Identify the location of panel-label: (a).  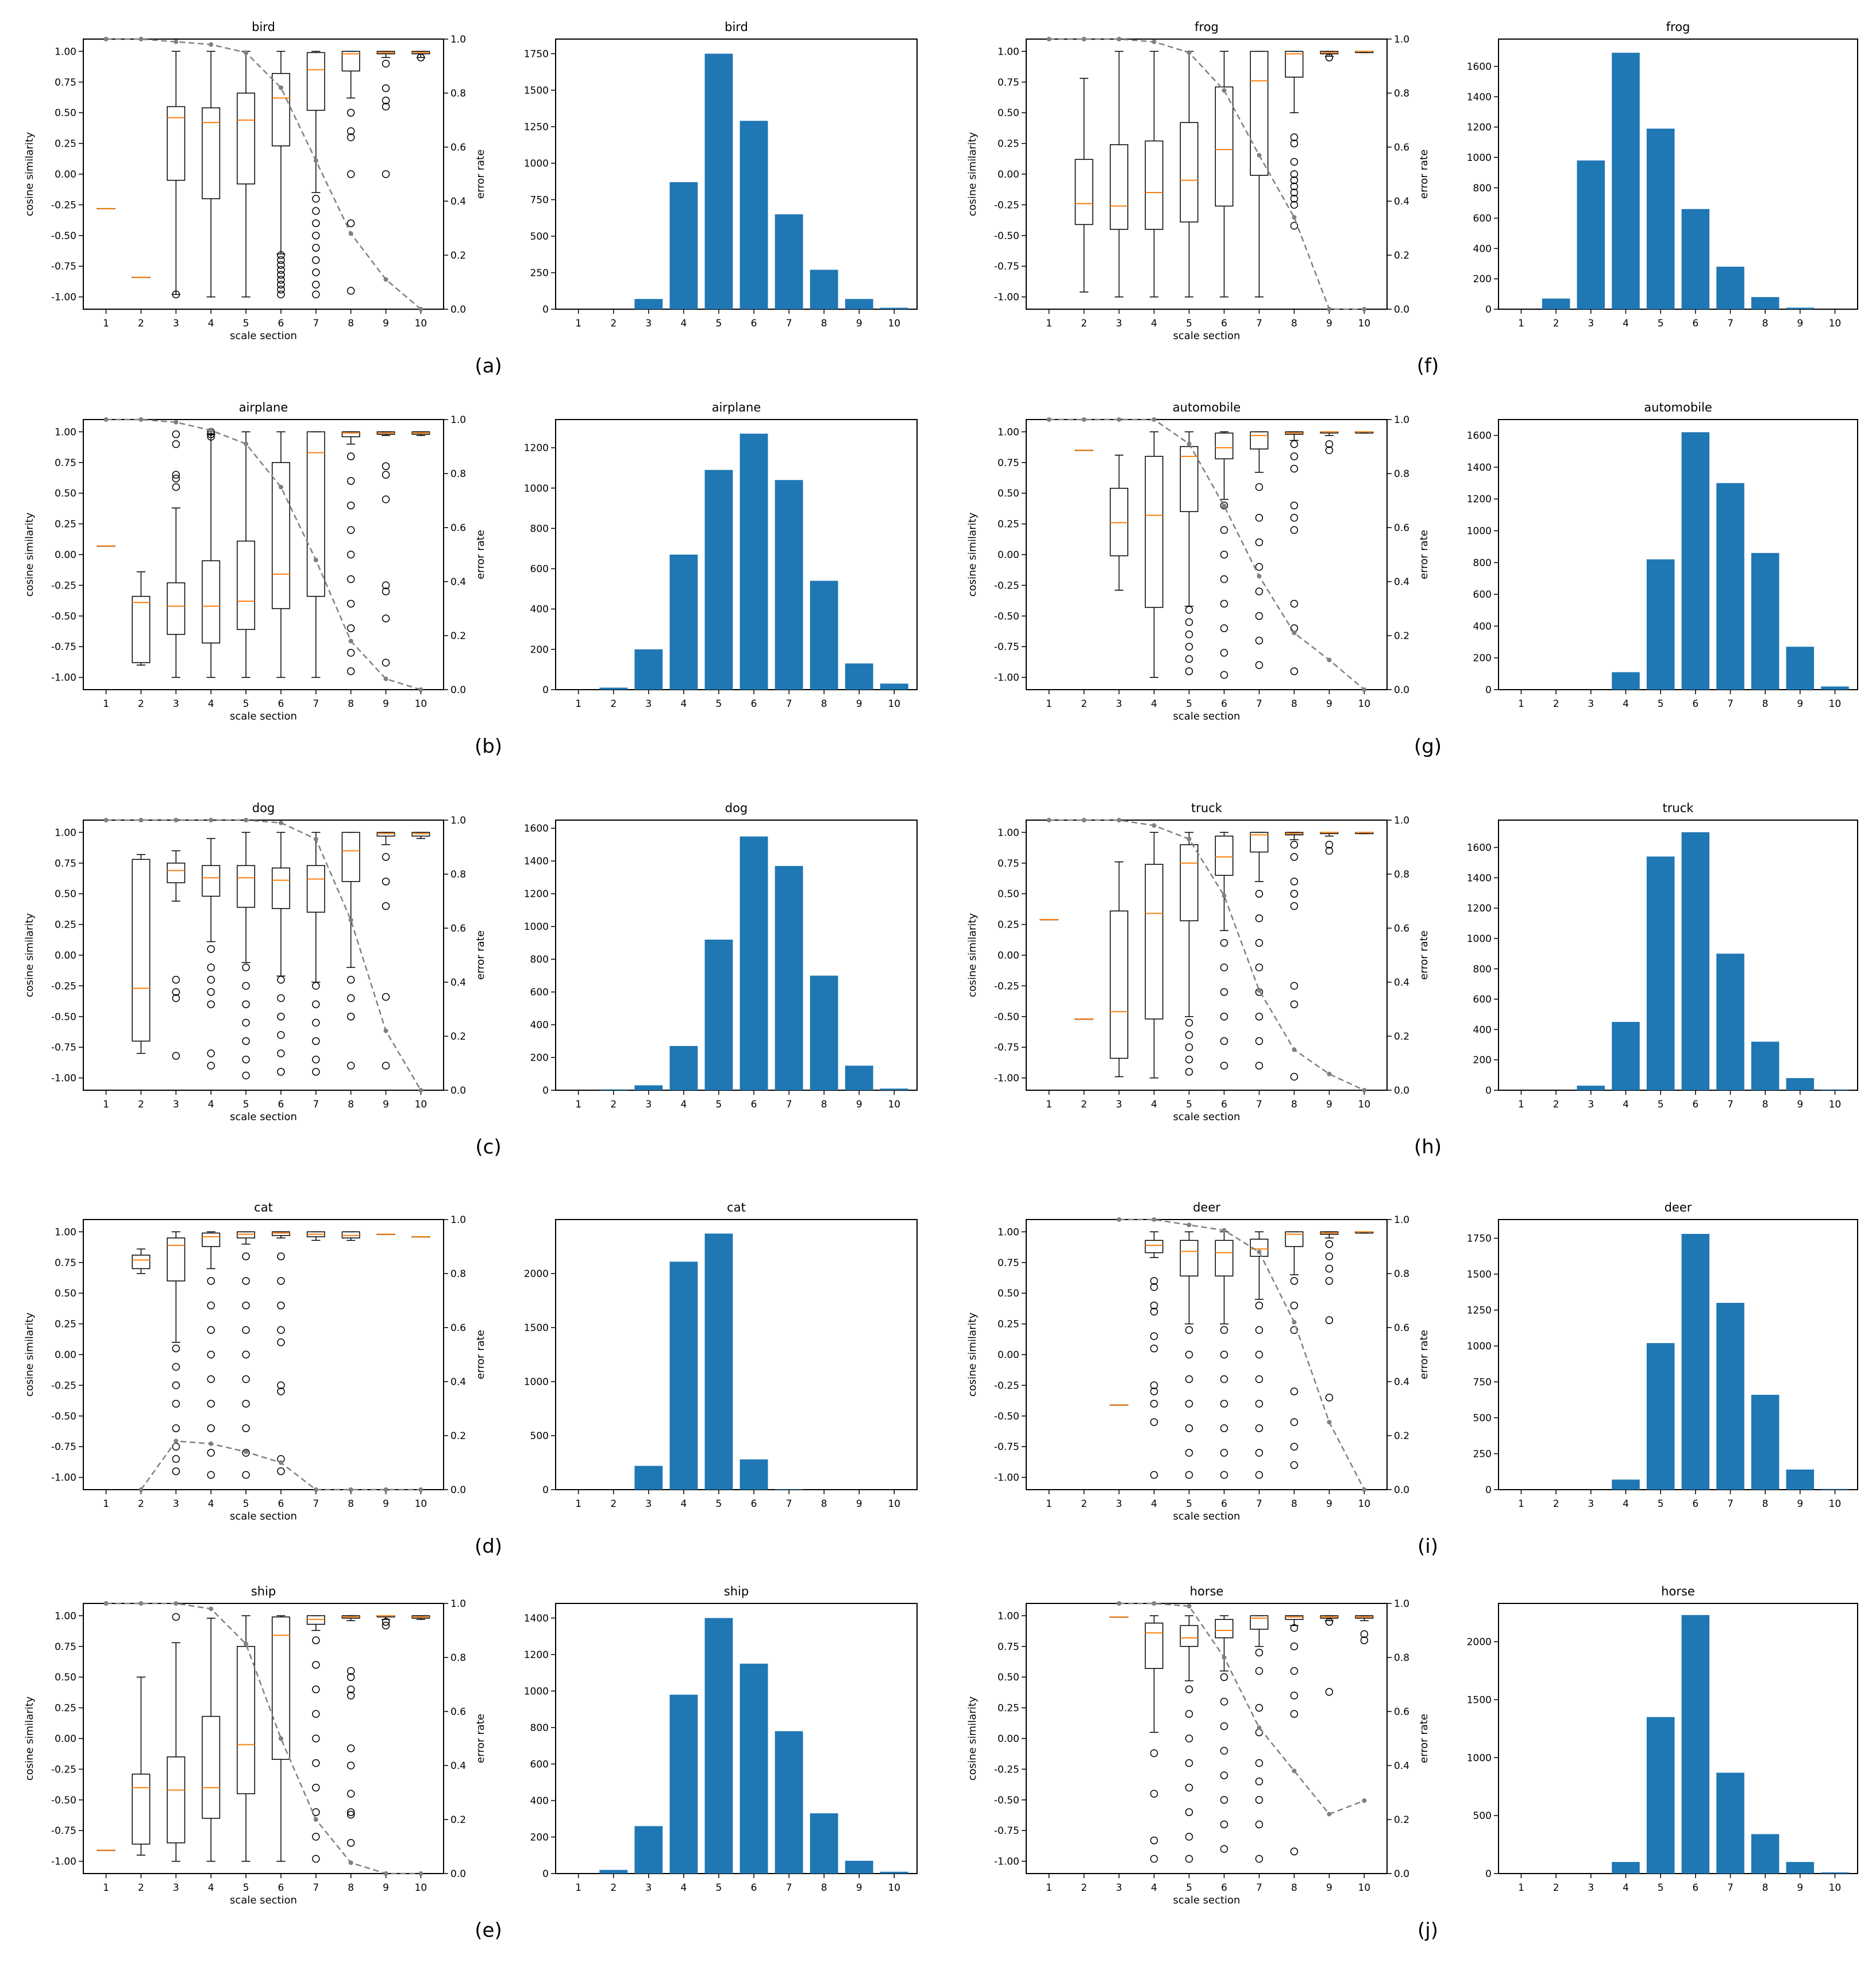
(488, 366).